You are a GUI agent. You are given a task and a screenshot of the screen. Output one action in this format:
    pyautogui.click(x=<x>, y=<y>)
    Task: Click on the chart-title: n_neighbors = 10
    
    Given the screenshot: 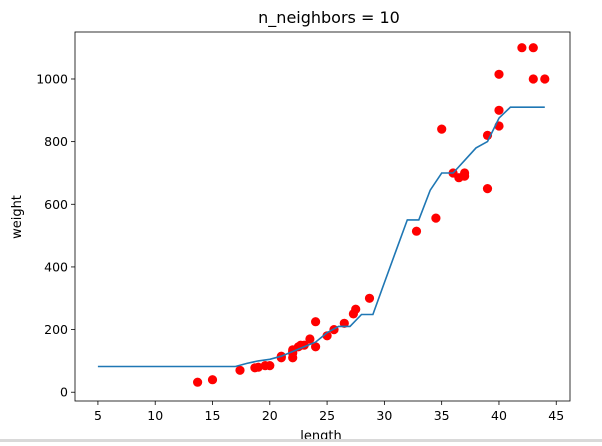 What is the action you would take?
    pyautogui.click(x=329, y=18)
    